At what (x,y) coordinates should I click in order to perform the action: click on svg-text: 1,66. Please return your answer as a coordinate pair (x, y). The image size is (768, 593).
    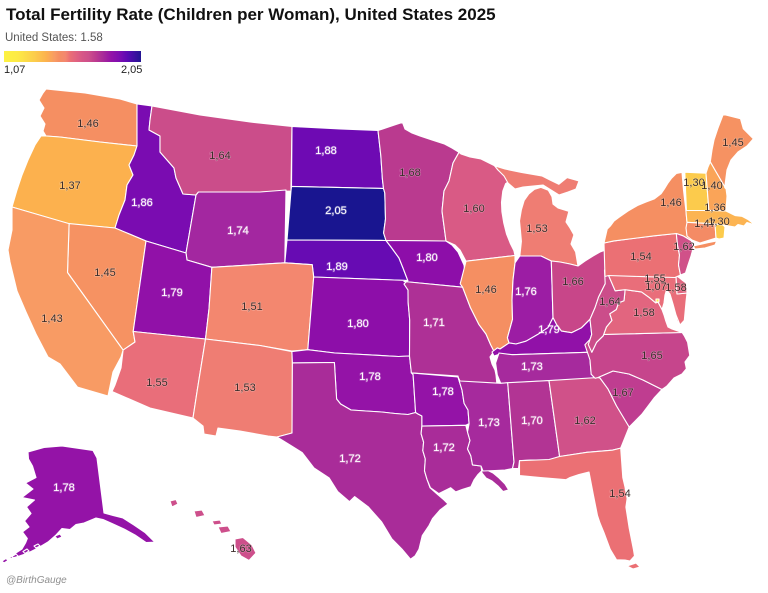
    Looking at the image, I should click on (572, 282).